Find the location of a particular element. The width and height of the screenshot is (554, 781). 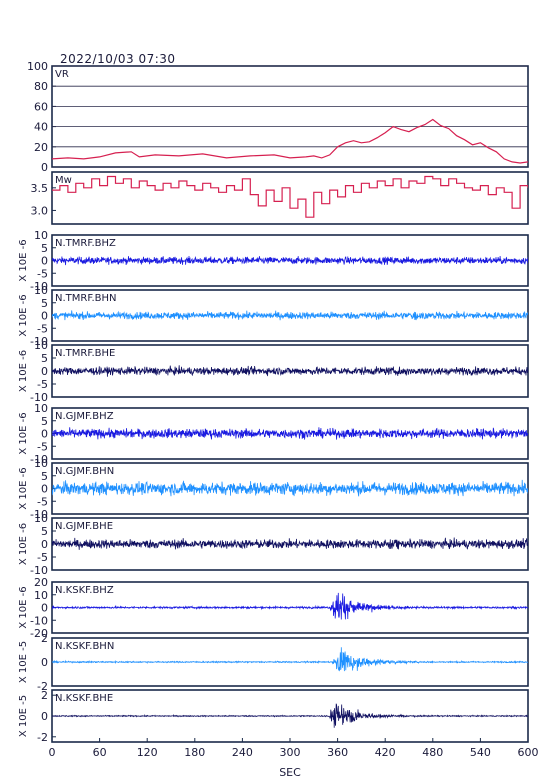

series-line-n-tmrf-bhn is located at coordinates (290, 315).